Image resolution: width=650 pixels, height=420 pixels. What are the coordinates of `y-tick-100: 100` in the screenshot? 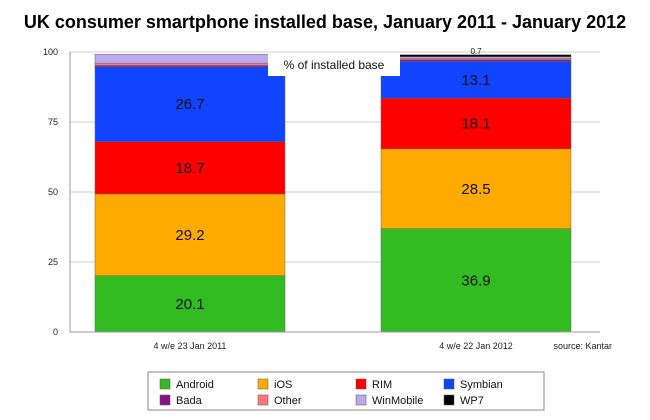 It's located at (50, 52).